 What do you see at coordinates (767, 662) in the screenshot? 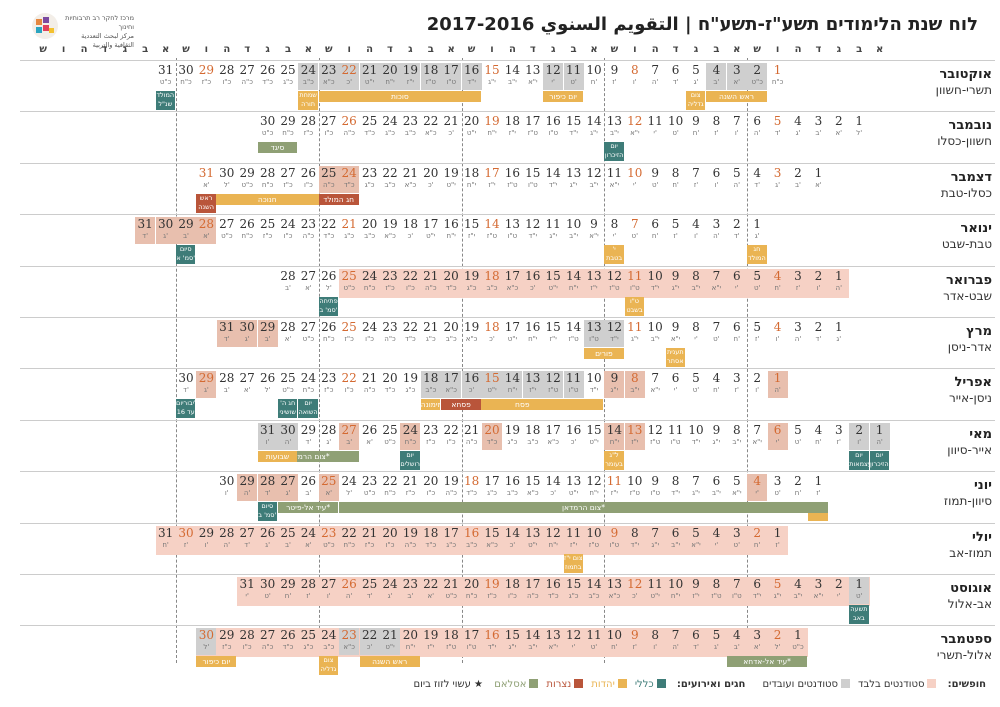
I see `event-bar: עיד אל-אדחא*` at bounding box center [767, 662].